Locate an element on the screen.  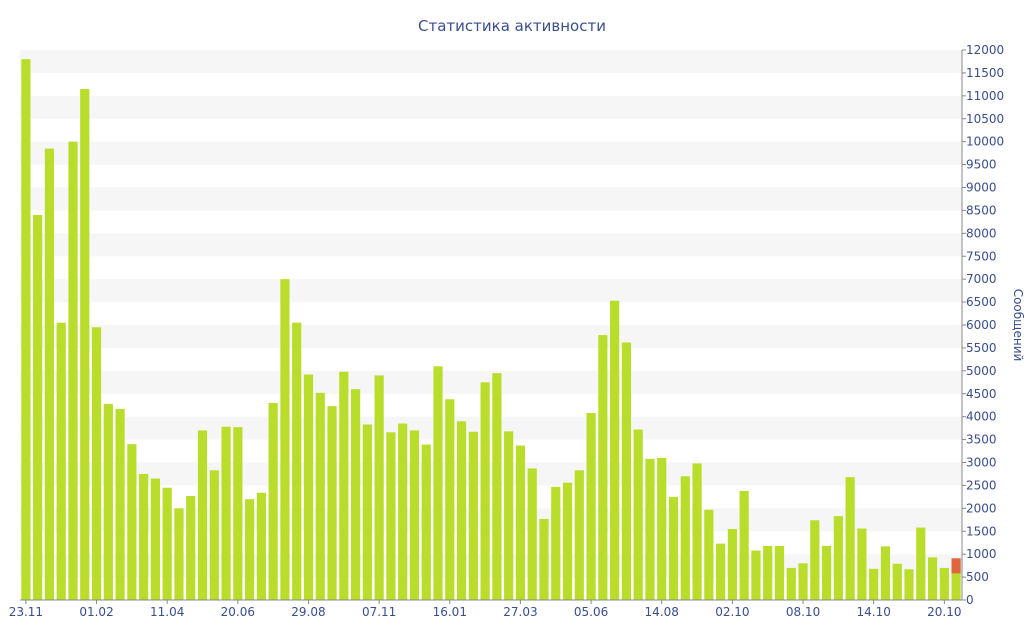
y-axis-label: Сообщений is located at coordinates (1017, 325).